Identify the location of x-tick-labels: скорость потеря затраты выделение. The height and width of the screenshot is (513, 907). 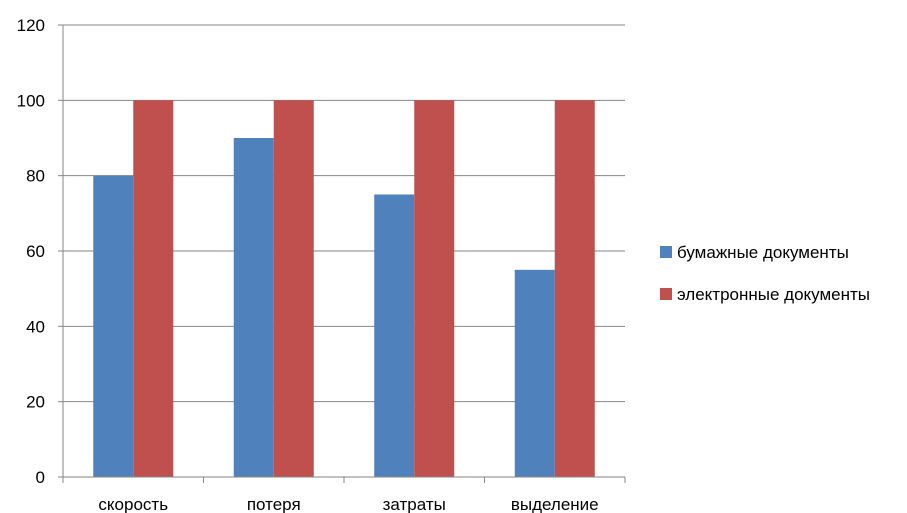
(348, 504).